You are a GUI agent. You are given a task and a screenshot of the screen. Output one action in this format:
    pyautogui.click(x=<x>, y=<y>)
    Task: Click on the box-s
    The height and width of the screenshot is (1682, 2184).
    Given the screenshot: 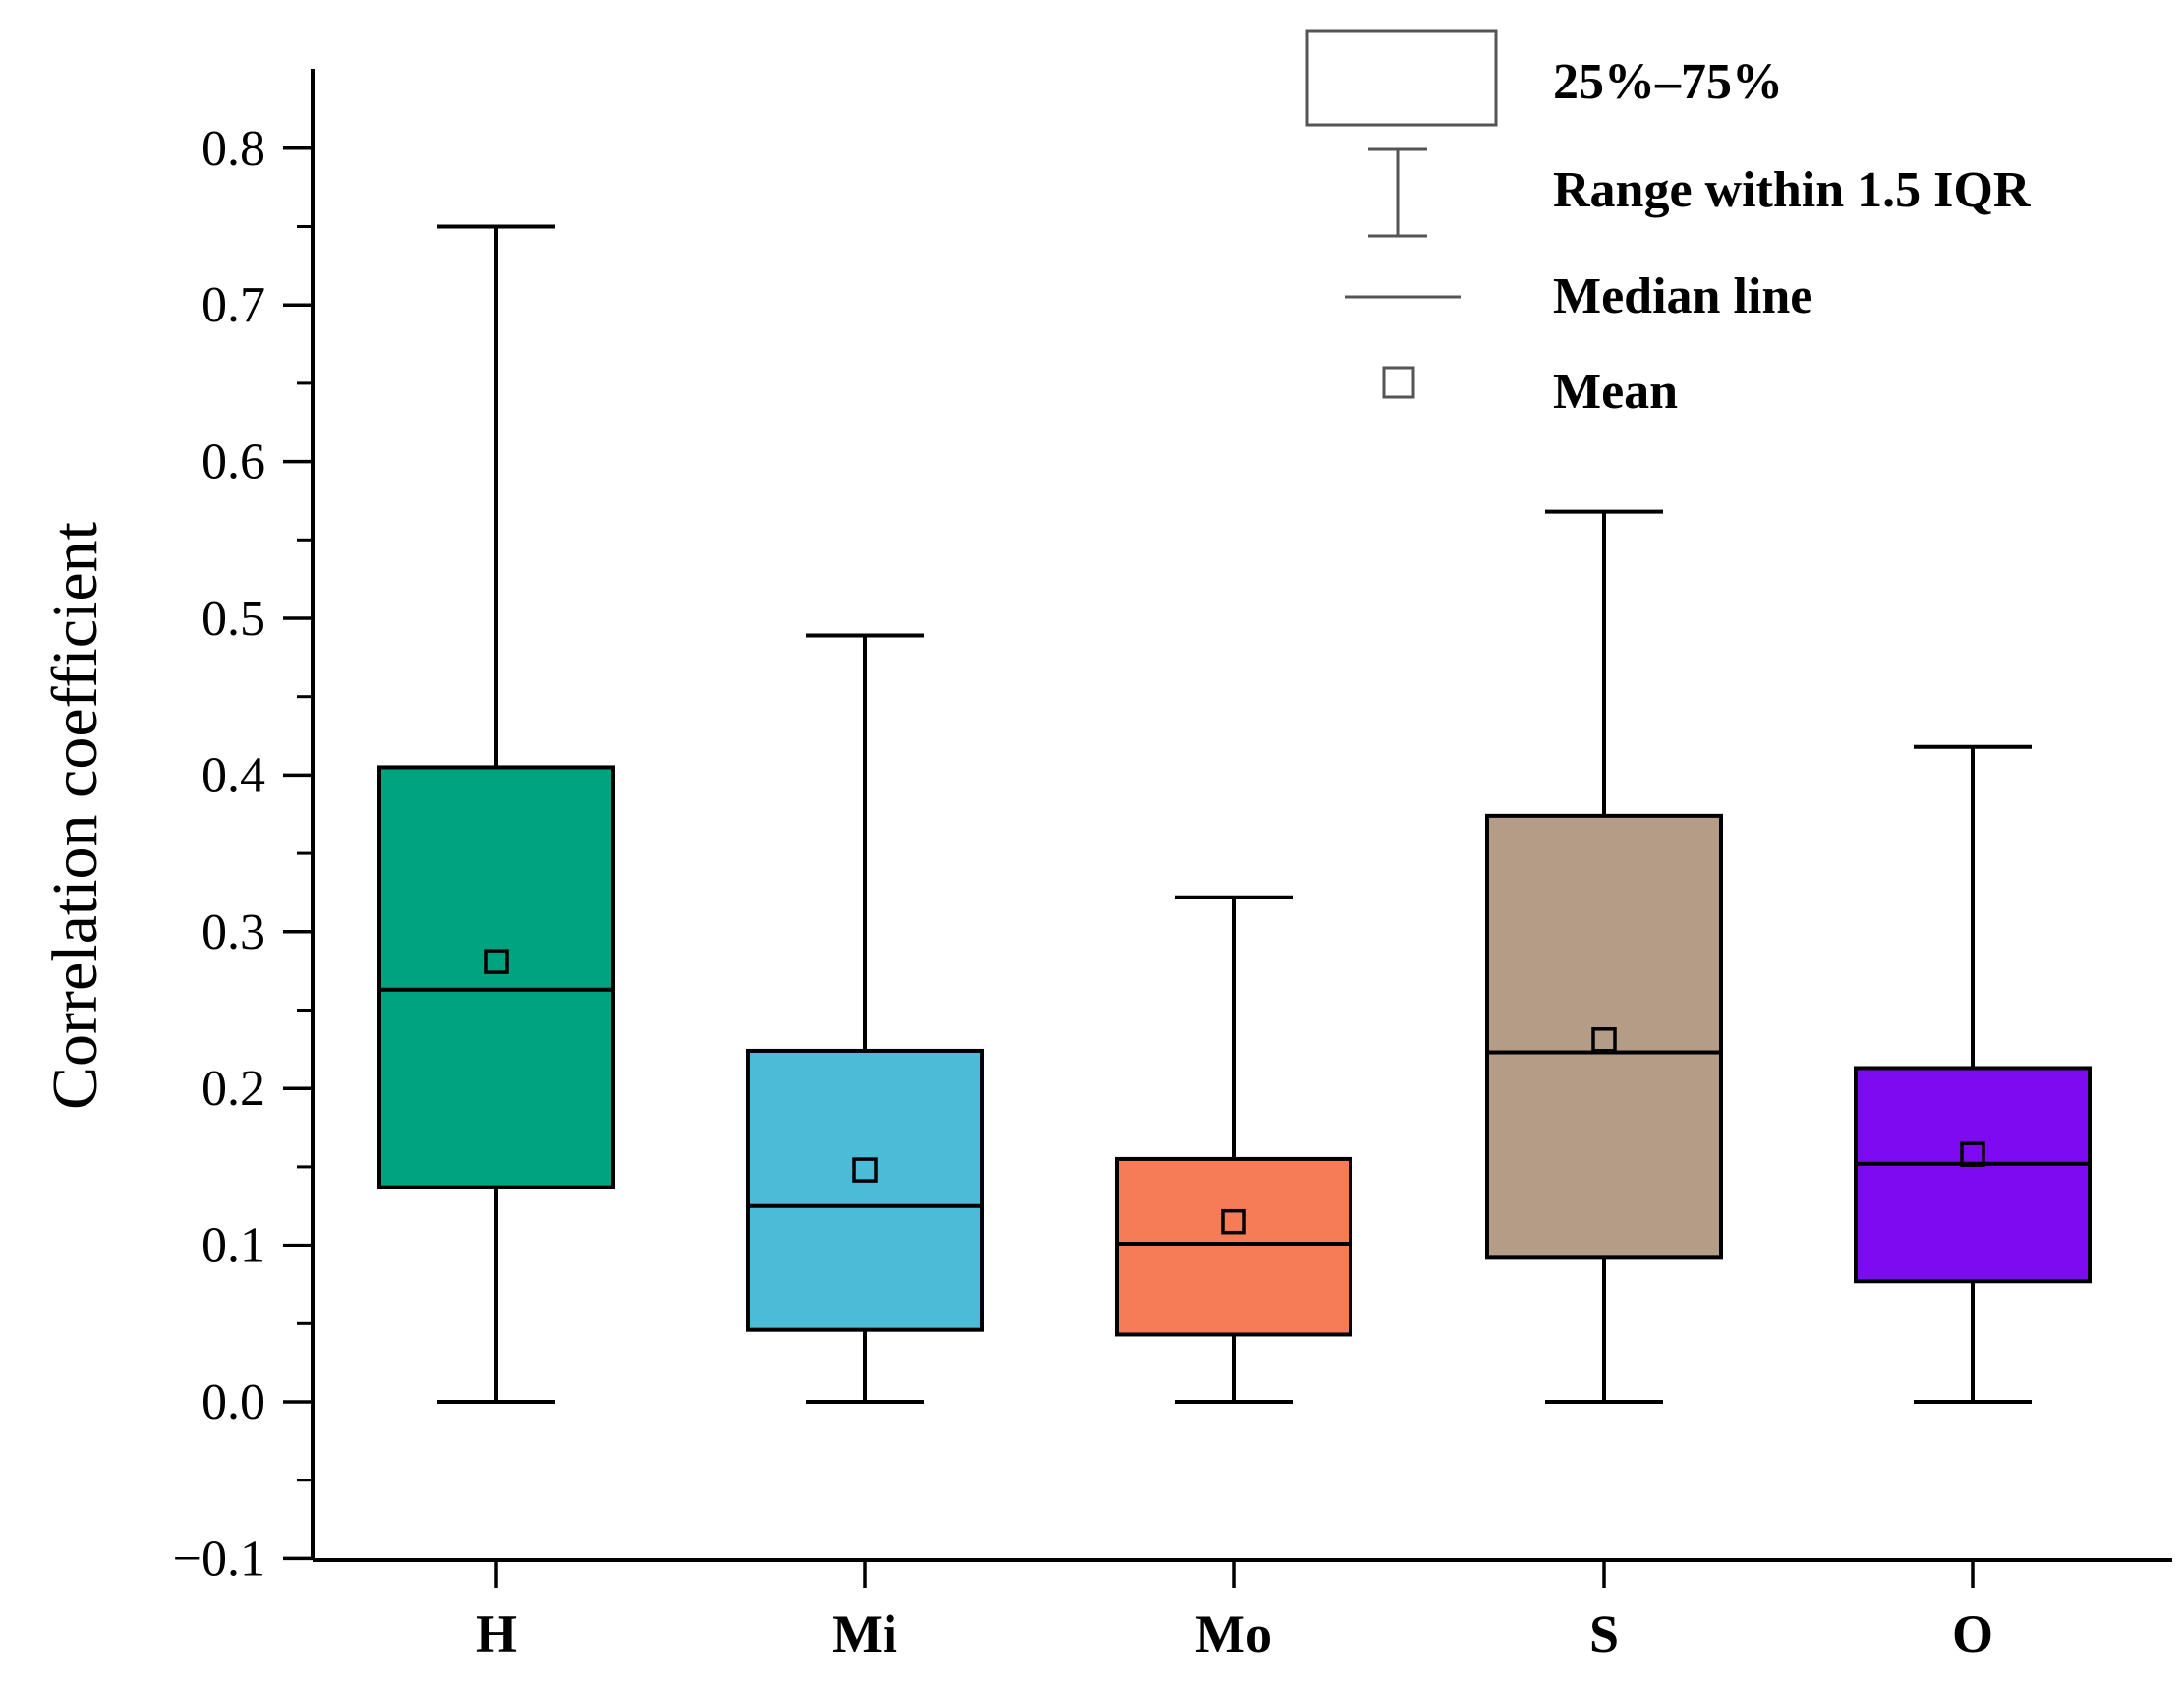 What is the action you would take?
    pyautogui.click(x=1604, y=956)
    